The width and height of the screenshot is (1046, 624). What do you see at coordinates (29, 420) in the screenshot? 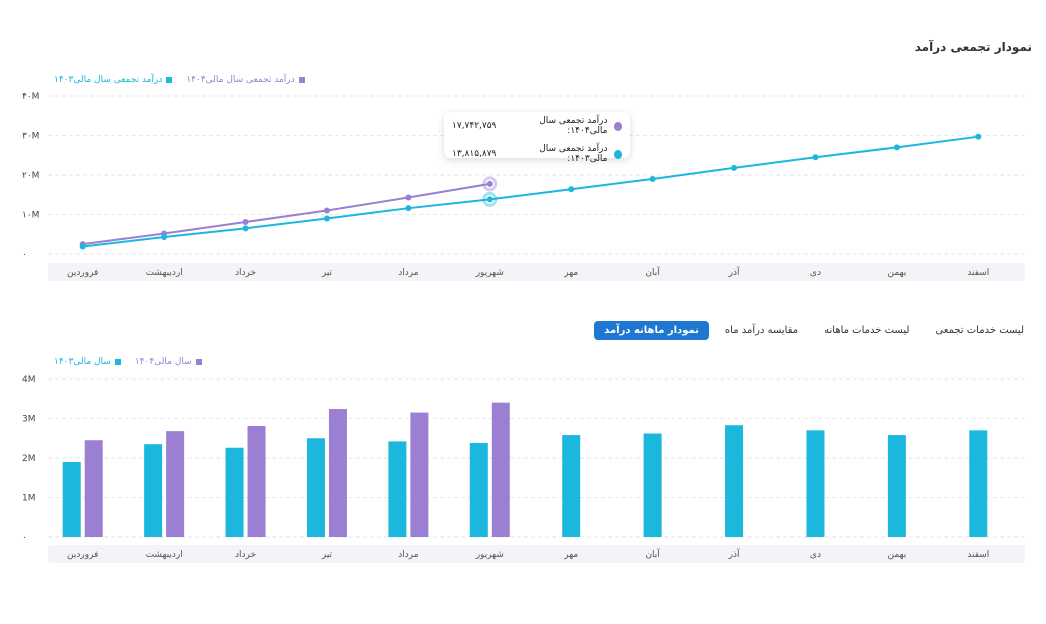
I see `y-tick-label: 3M` at bounding box center [29, 420].